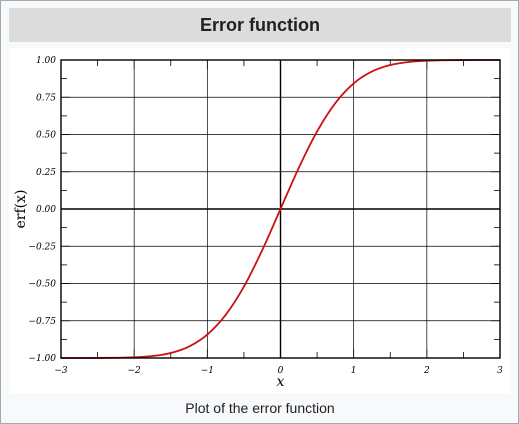 Image resolution: width=519 pixels, height=424 pixels. What do you see at coordinates (42, 359) in the screenshot?
I see `y-tick-label: −1.00` at bounding box center [42, 359].